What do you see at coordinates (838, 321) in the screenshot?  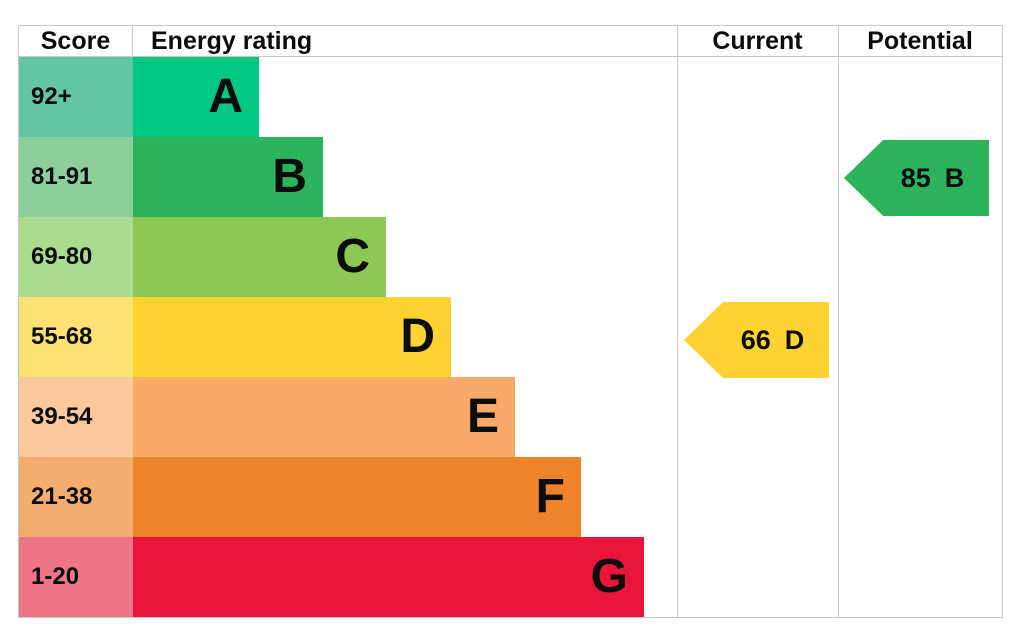 I see `divider-potential-column` at bounding box center [838, 321].